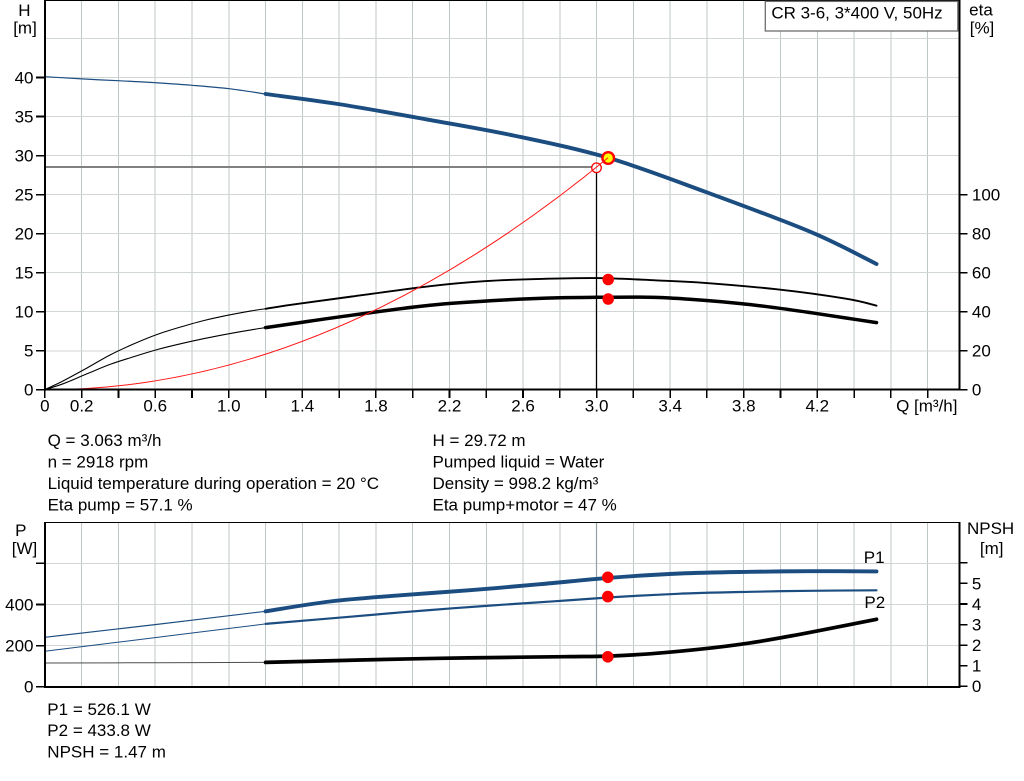 Image resolution: width=1024 pixels, height=781 pixels. Describe the element at coordinates (981, 234) in the screenshot. I see `svg-text: 80` at that location.